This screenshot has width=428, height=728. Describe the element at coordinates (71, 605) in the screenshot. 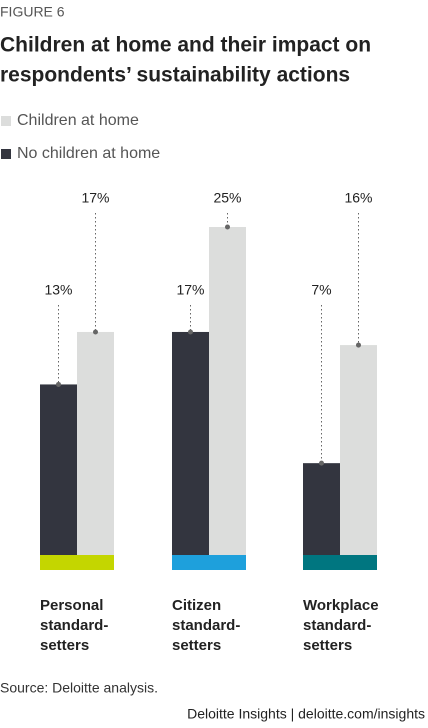

I see `x-tick-label: Personal` at that location.